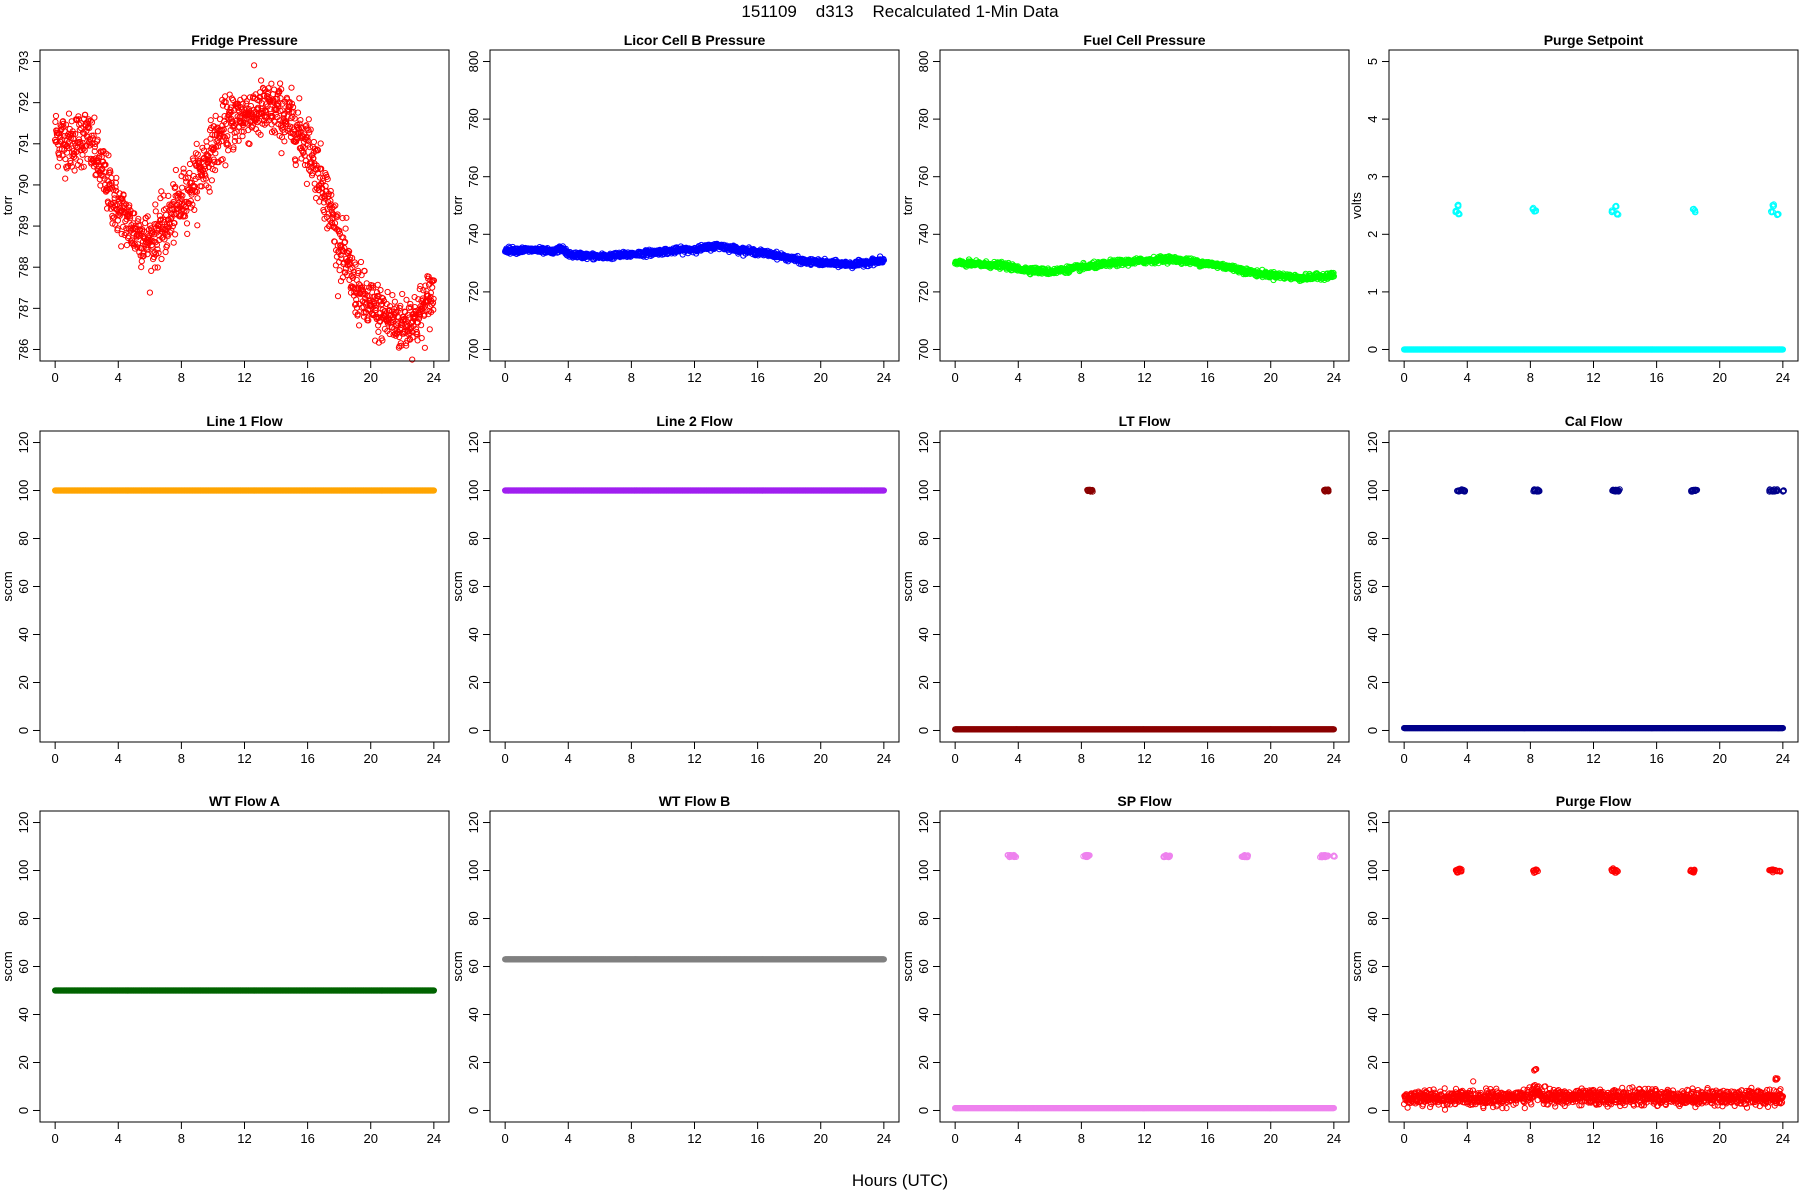 This screenshot has width=1800, height=1200. Describe the element at coordinates (244, 40) in the screenshot. I see `chart-title: Fridge Pressure` at that location.